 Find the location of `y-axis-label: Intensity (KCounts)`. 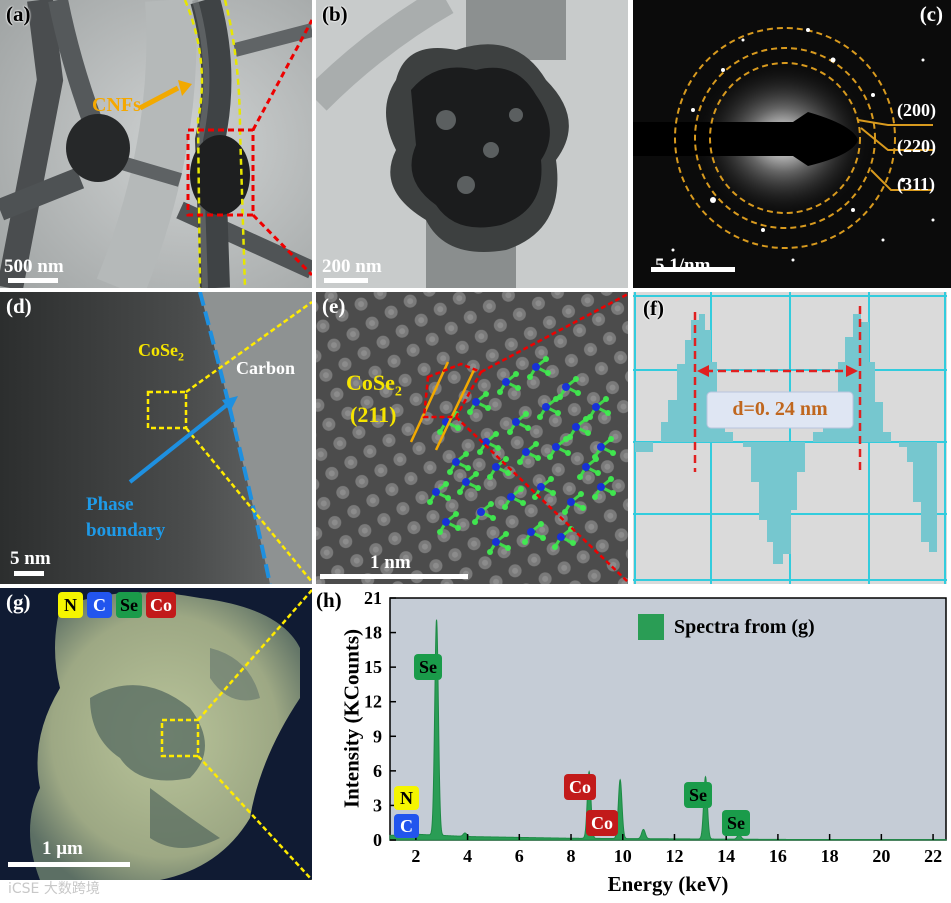

y-axis-label: Intensity (KCounts) is located at coordinates (351, 718).